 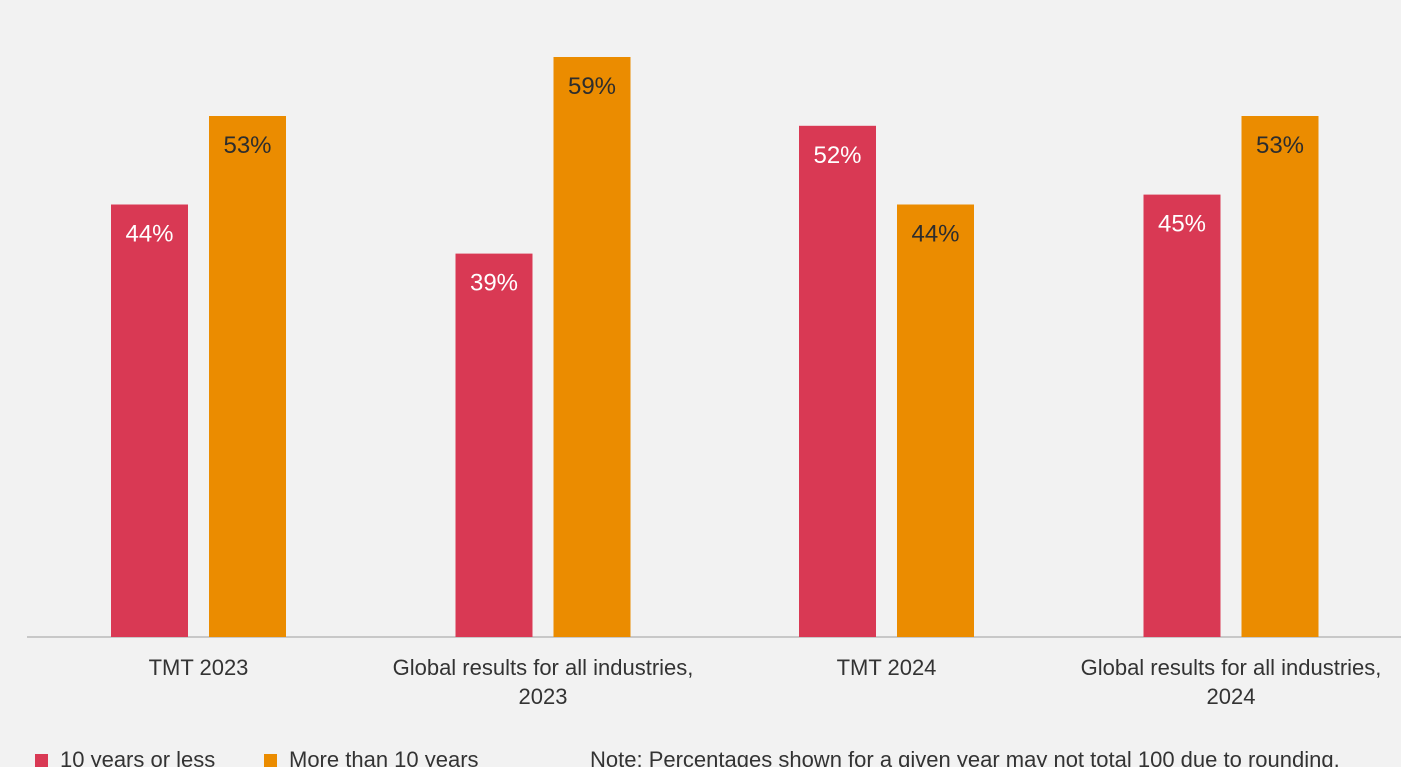 I want to click on data-label-series-2-category-3: 44%, so click(x=935, y=234).